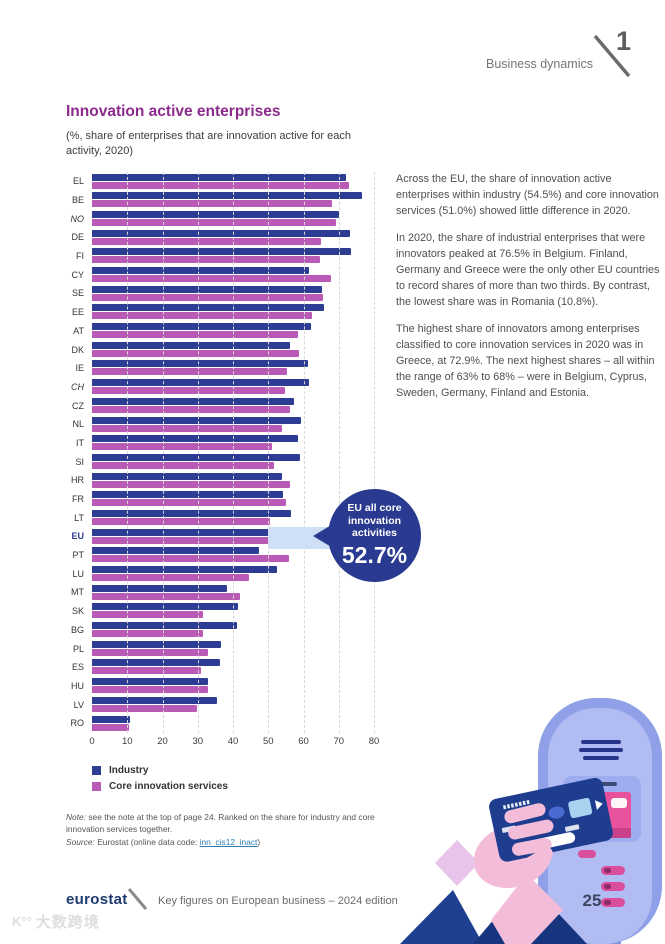 The width and height of the screenshot is (665, 944). What do you see at coordinates (22, 921) in the screenshot?
I see `watermark-logo-icon: K°°` at bounding box center [22, 921].